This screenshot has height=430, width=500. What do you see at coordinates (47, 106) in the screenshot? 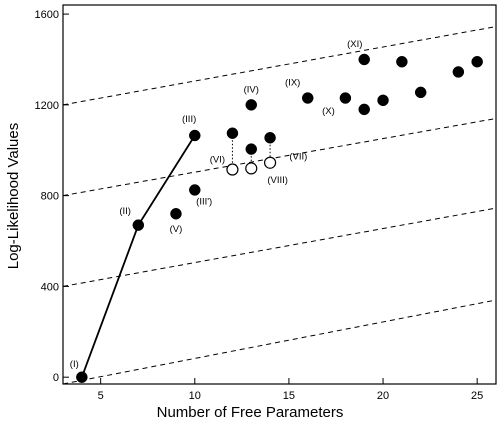
I see `y-tick-label-1200: 1200` at bounding box center [47, 106].